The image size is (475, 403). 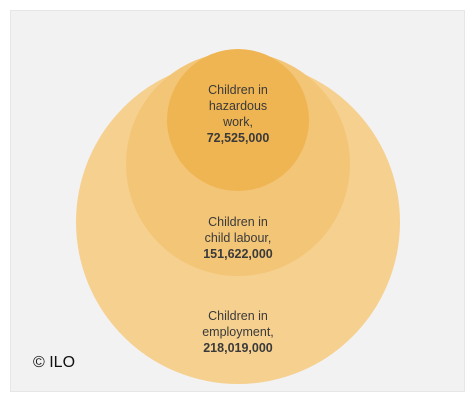 I want to click on employment-label: Children in employment, 218,019,000, so click(x=238, y=332).